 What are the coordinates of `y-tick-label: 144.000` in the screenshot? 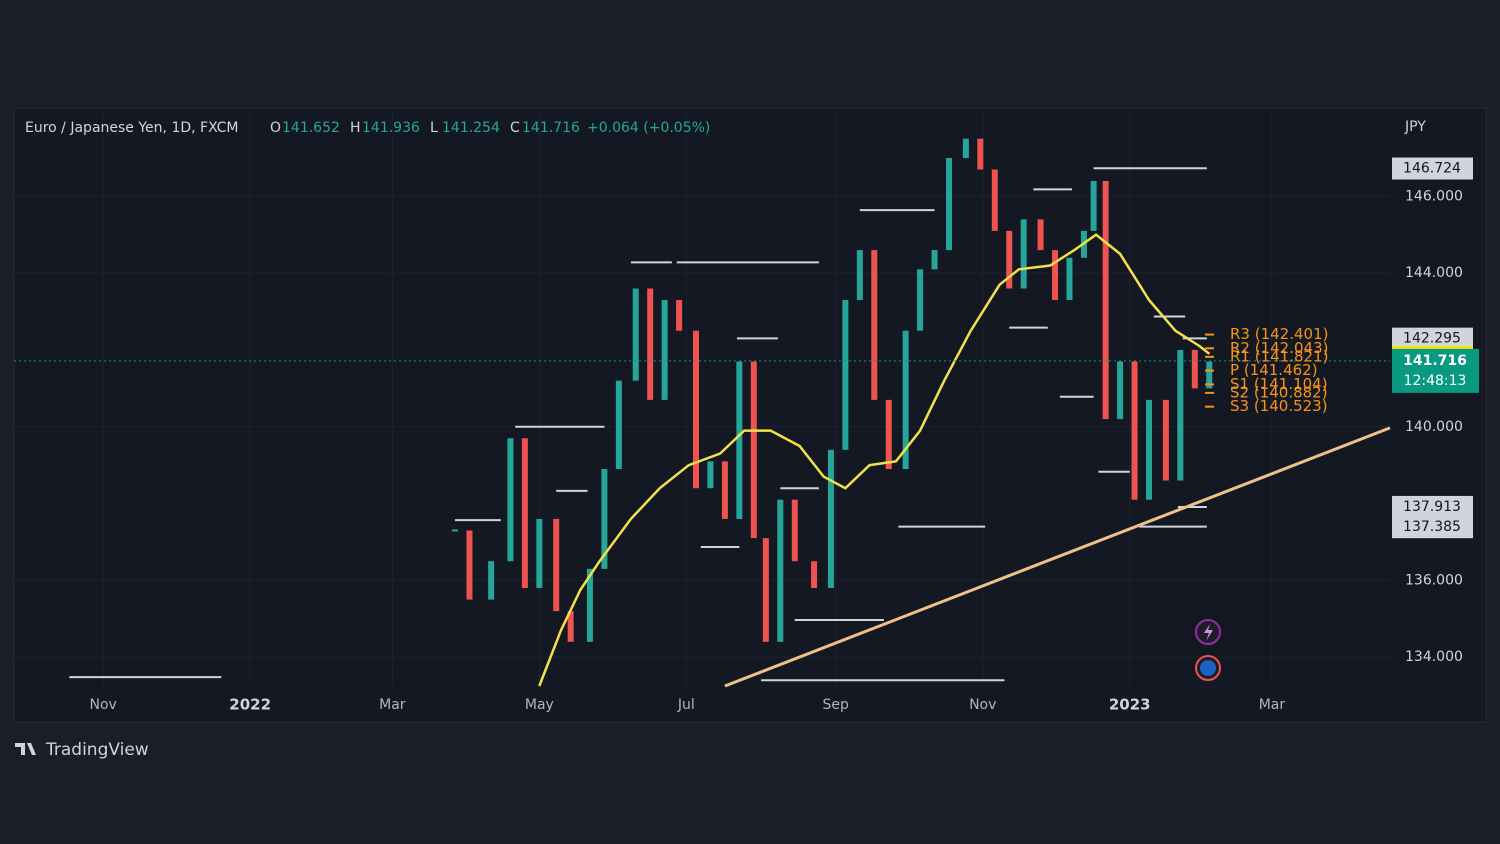 It's located at (1434, 273).